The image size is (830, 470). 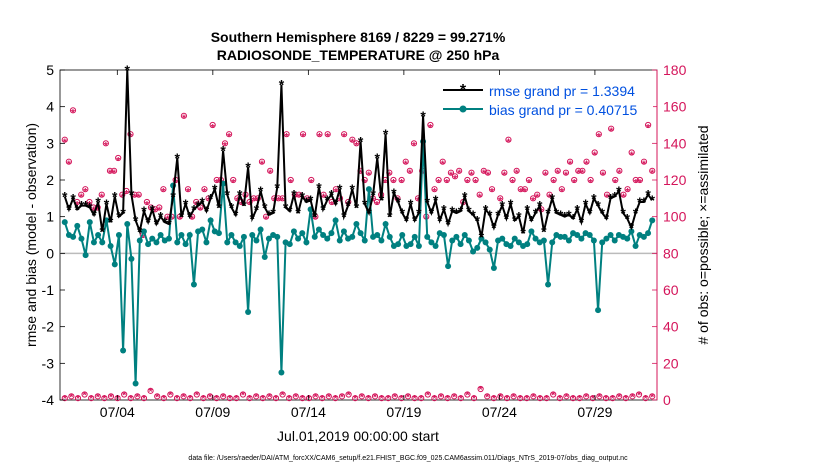 What do you see at coordinates (50, 107) in the screenshot?
I see `y-tick-label-left: 4` at bounding box center [50, 107].